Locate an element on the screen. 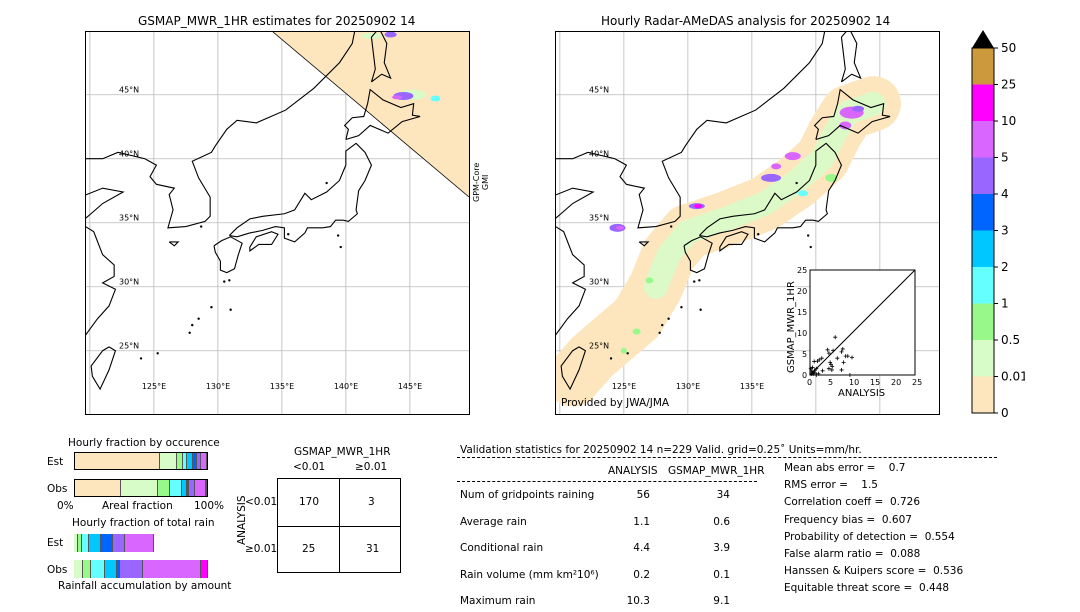  est-label: Est is located at coordinates (55, 462).